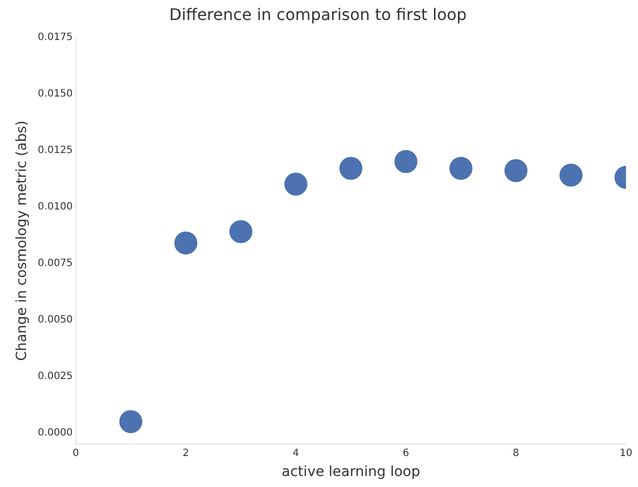 Image resolution: width=638 pixels, height=487 pixels. What do you see at coordinates (55, 206) in the screenshot?
I see `y-tick-label: 0.0100` at bounding box center [55, 206].